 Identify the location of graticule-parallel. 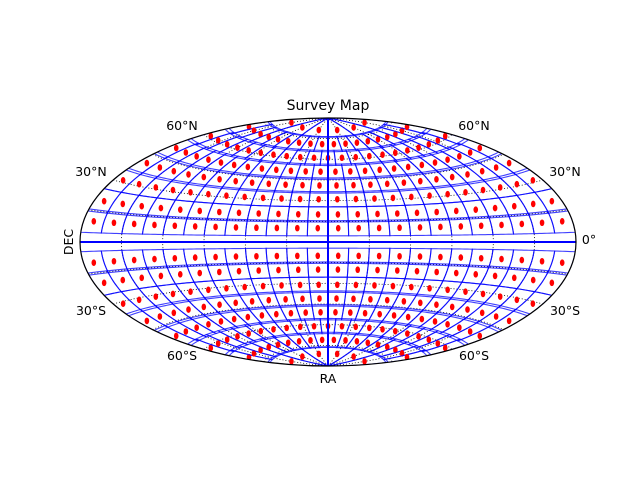
(328, 337).